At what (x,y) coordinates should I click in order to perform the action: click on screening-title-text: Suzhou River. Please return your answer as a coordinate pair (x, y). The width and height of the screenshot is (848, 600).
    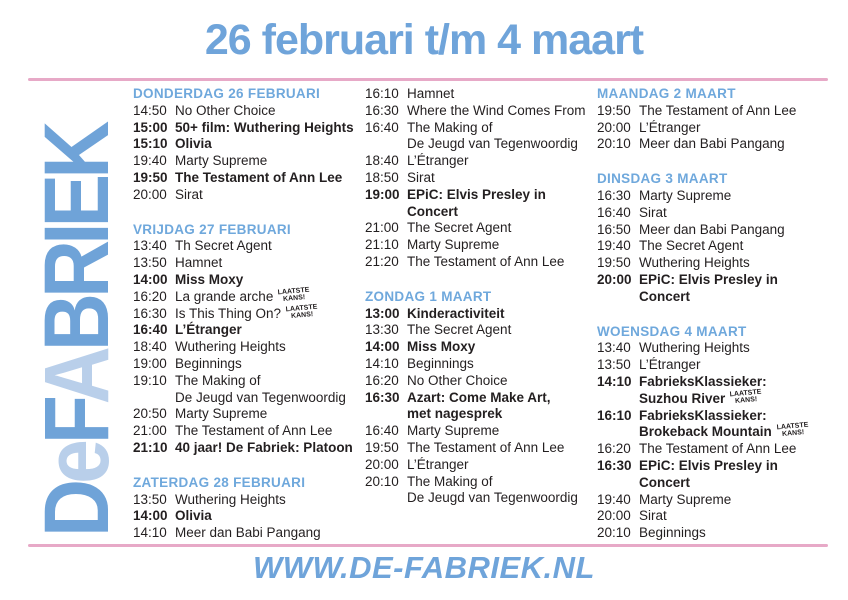
    Looking at the image, I should click on (682, 398).